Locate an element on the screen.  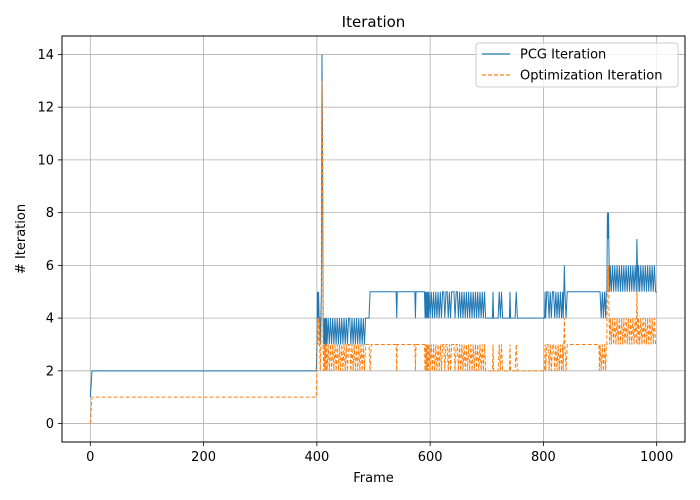
y-axis-label: # Iteration is located at coordinates (21, 239).